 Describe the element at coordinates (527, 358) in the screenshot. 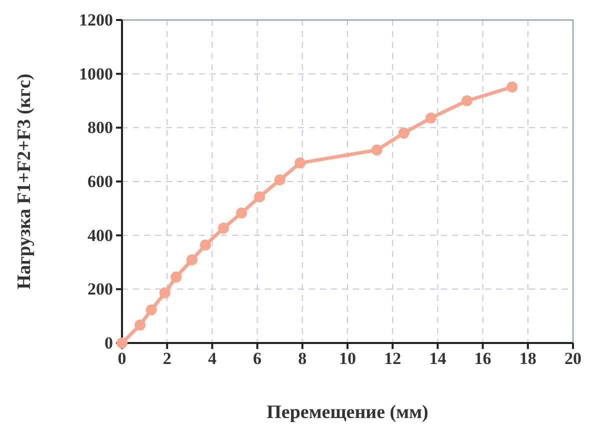

I see `x-tick-label: 18` at that location.